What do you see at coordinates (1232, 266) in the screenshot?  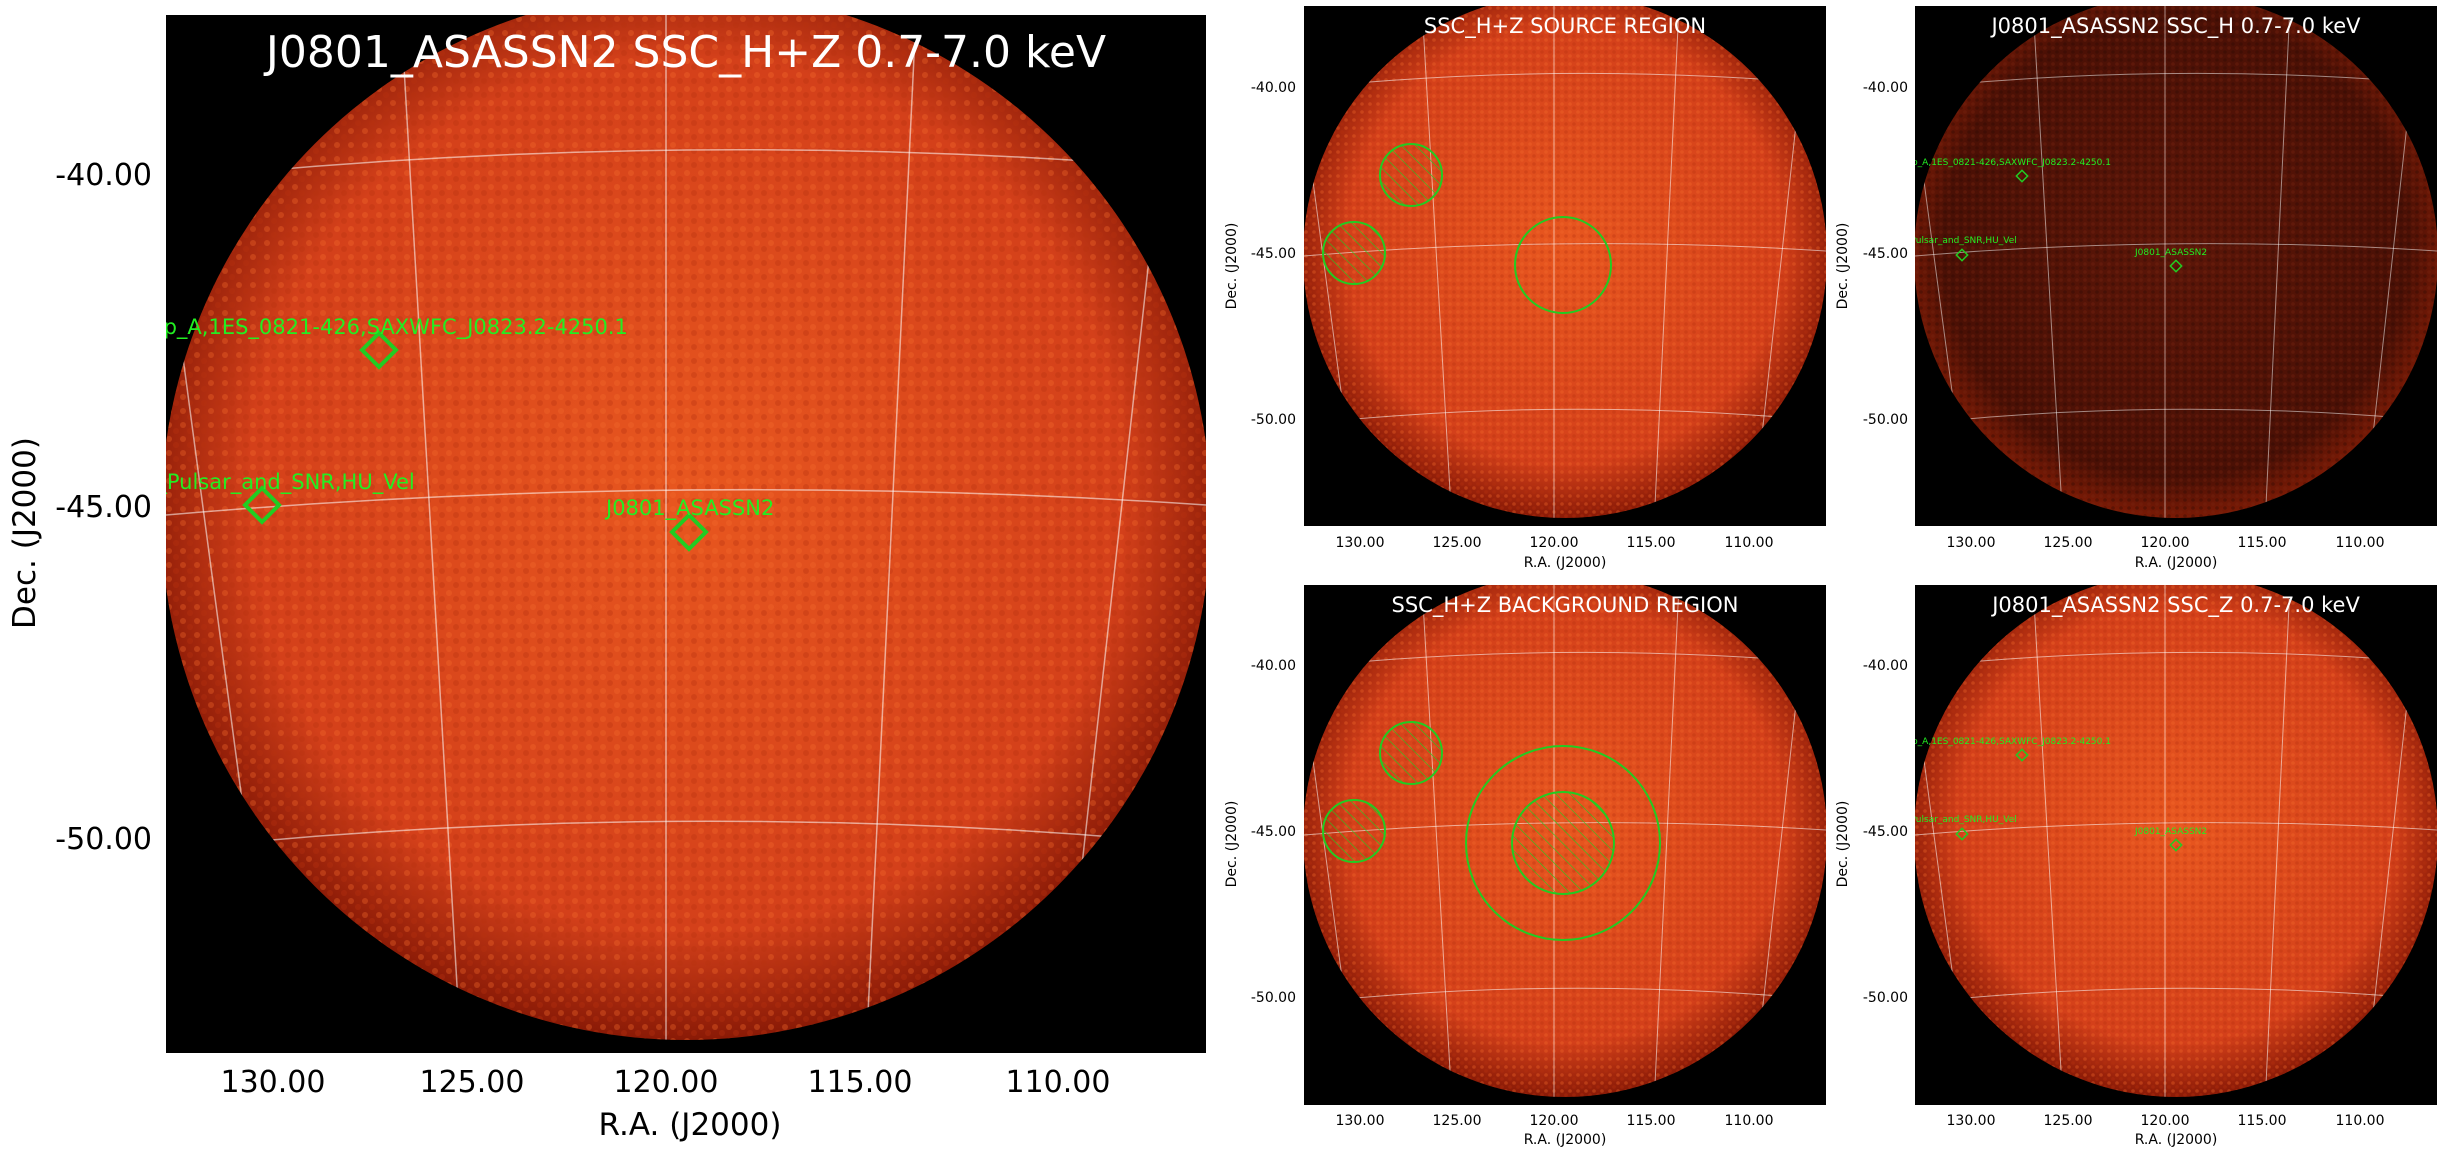 I see `source-region-y-axis-label: Dec. (J2000)` at bounding box center [1232, 266].